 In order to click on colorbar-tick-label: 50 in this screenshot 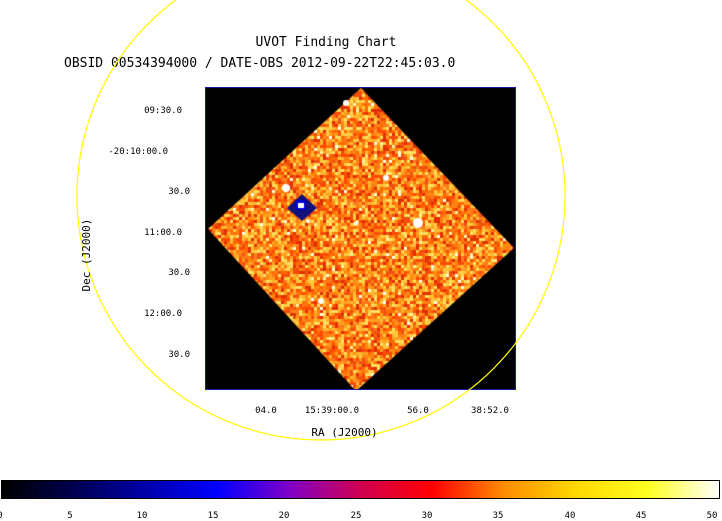, I will do `click(712, 516)`.